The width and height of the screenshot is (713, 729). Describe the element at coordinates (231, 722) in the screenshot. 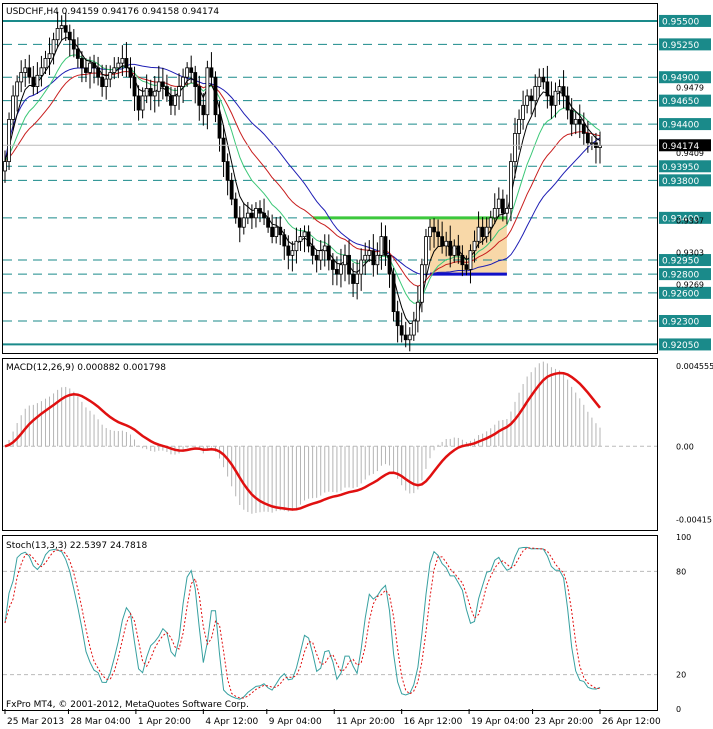

I see `time-axis-label: 4 Apr 12:00` at that location.